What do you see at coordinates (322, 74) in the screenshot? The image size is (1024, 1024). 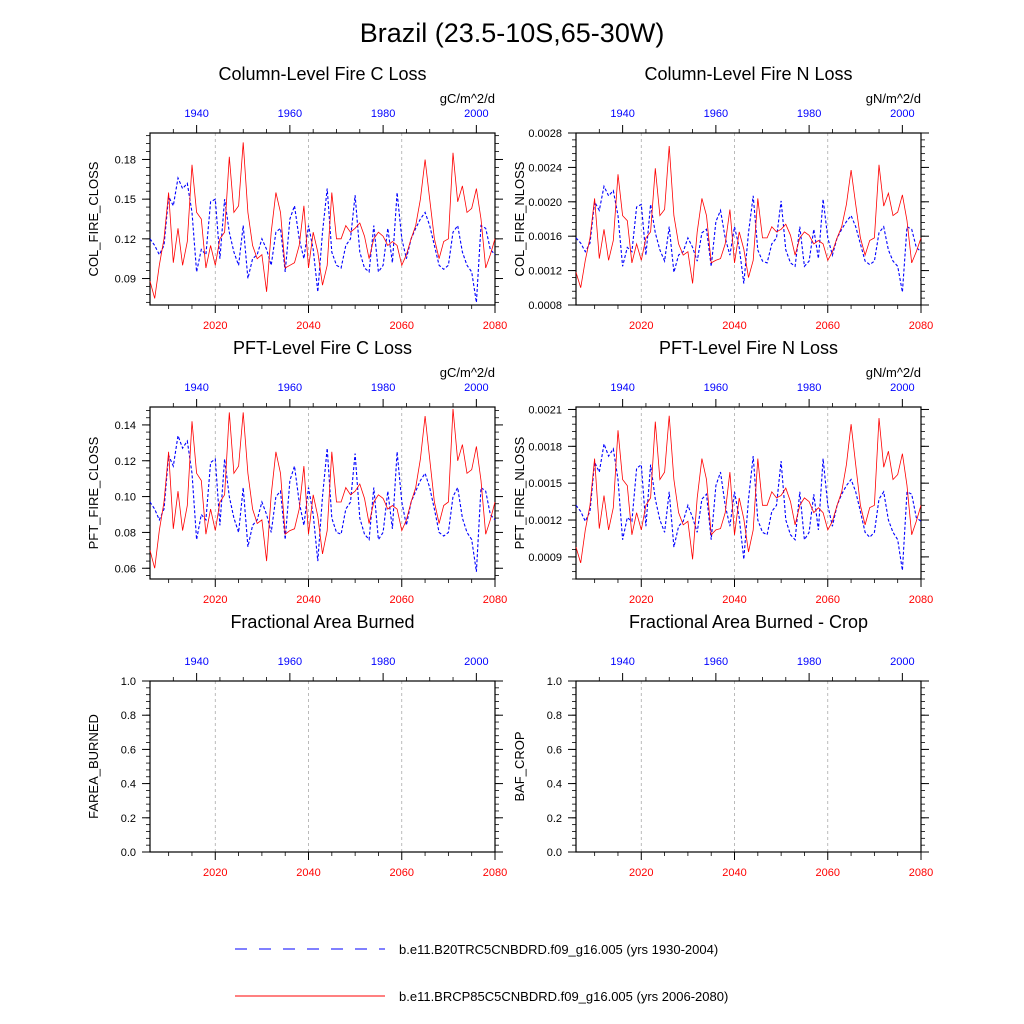 I see `chart-title: Column-Level Fire C Loss` at bounding box center [322, 74].